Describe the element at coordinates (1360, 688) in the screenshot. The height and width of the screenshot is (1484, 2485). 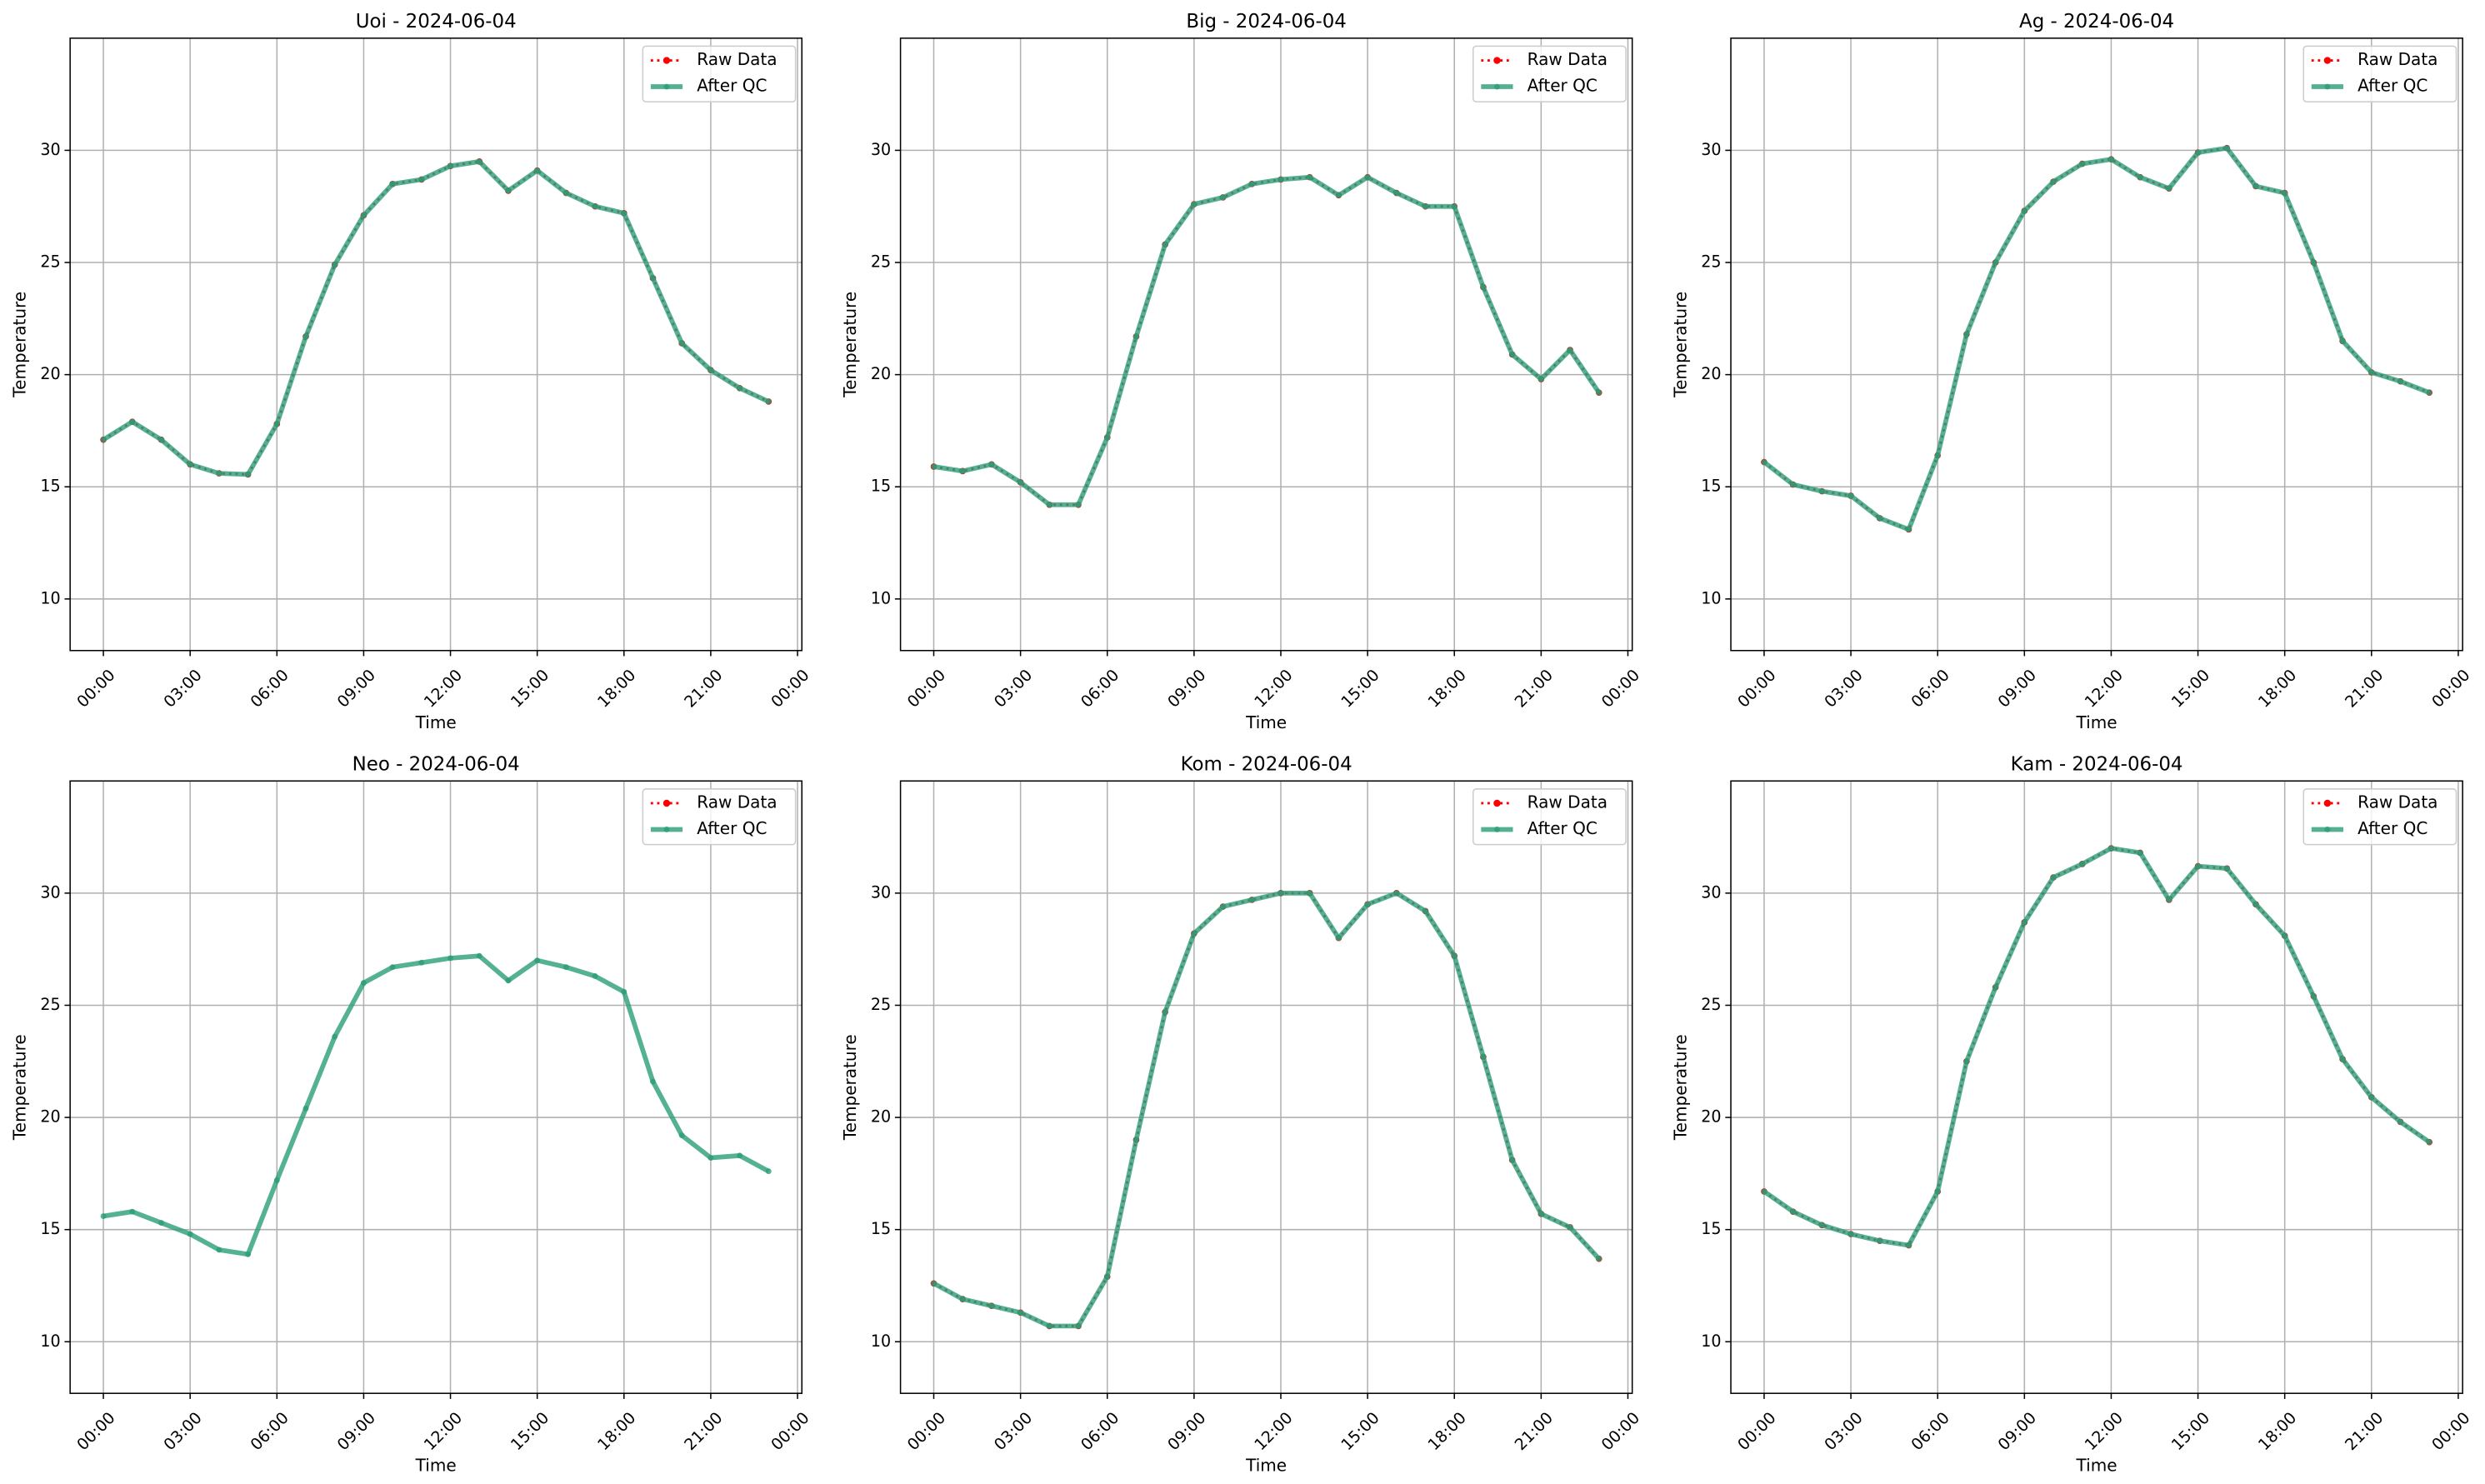
I see `x-tick-label: 15:00` at that location.